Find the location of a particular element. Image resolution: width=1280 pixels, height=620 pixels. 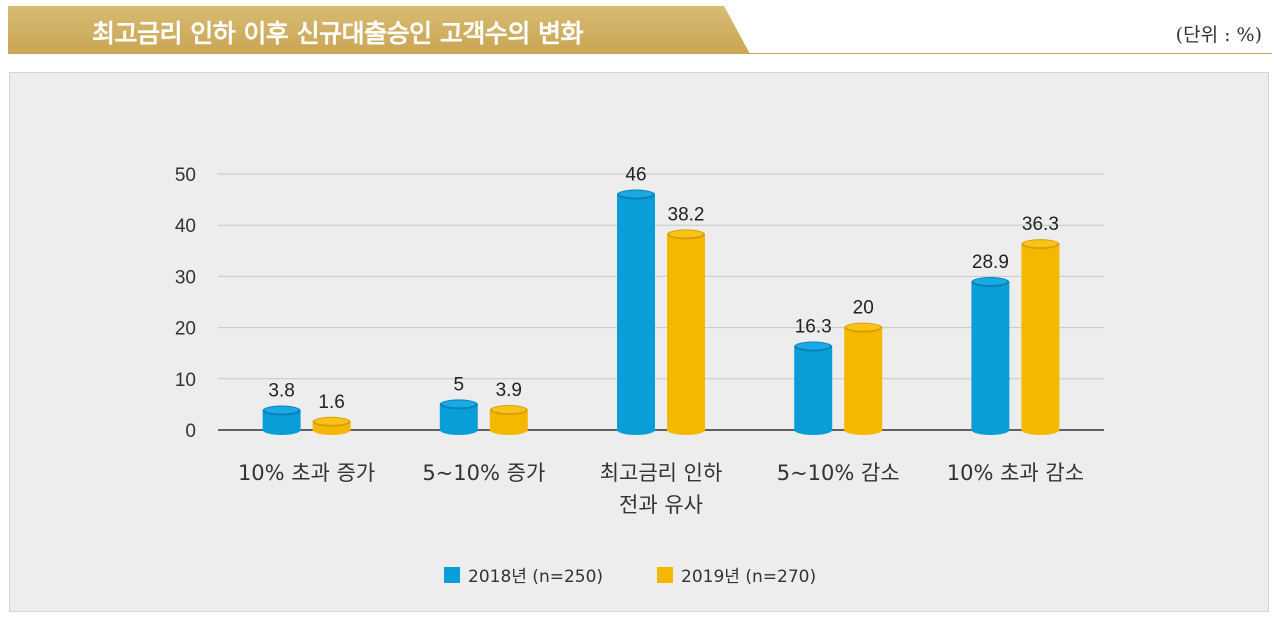

data-label: 36.3 is located at coordinates (1040, 224).